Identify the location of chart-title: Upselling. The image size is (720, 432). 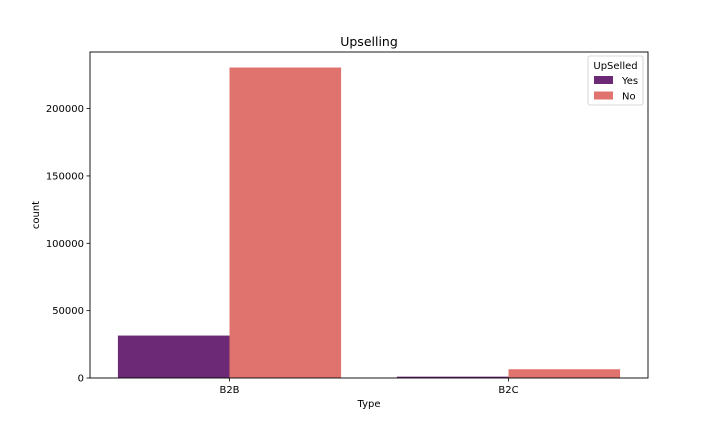
(369, 41).